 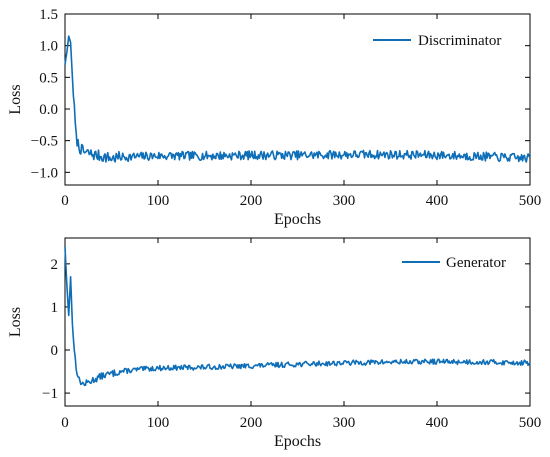 I want to click on y-tick-label: 0.5, so click(x=48, y=78).